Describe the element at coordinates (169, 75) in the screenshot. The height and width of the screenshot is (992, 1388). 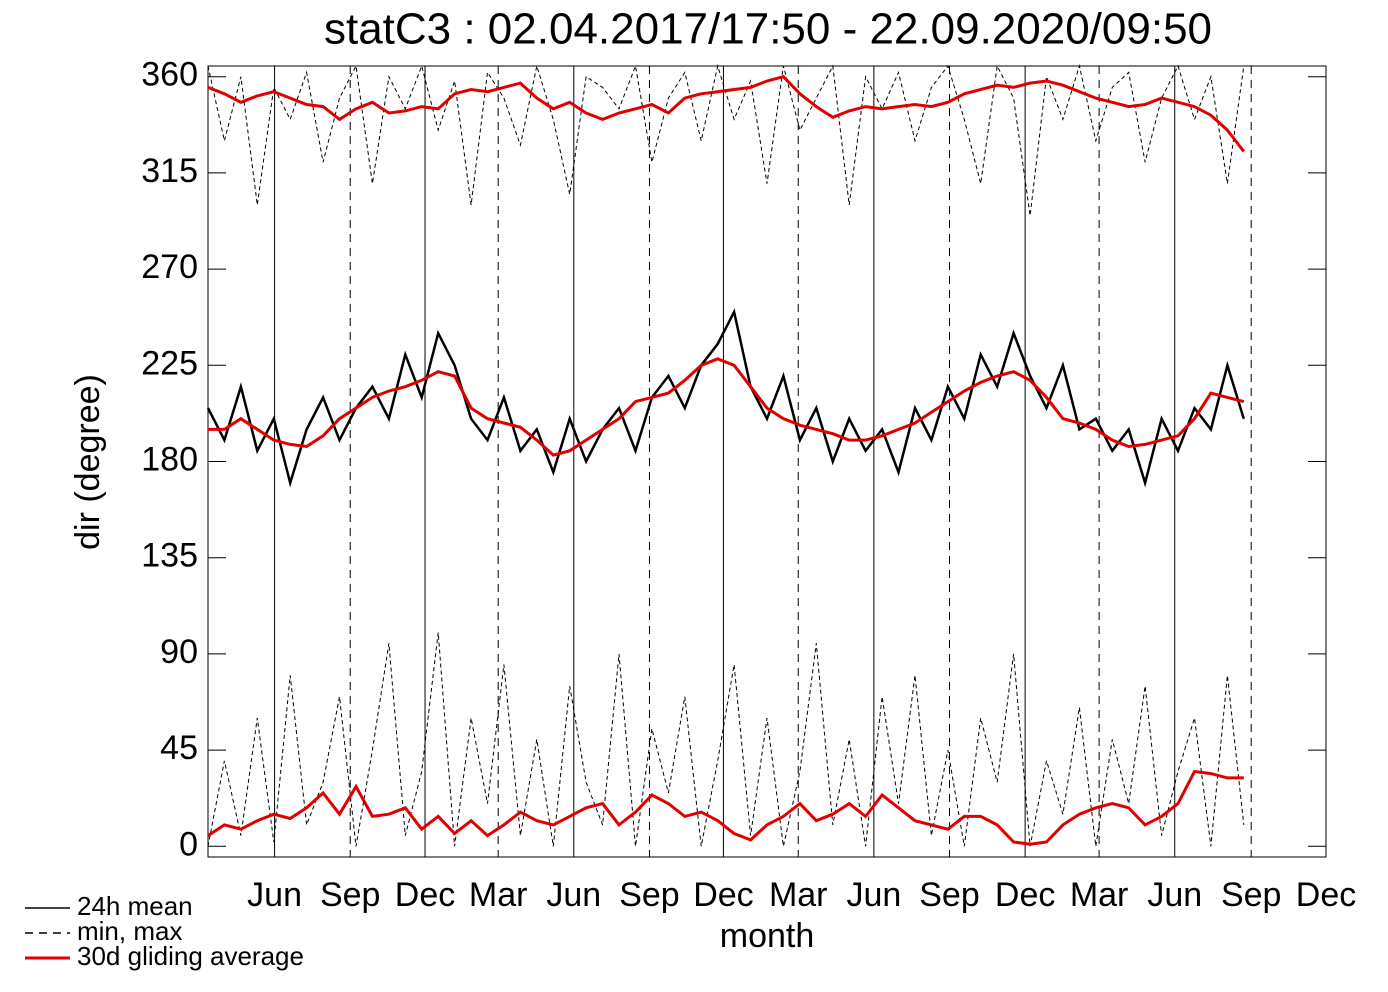
I see `y-tick-label: 360` at that location.